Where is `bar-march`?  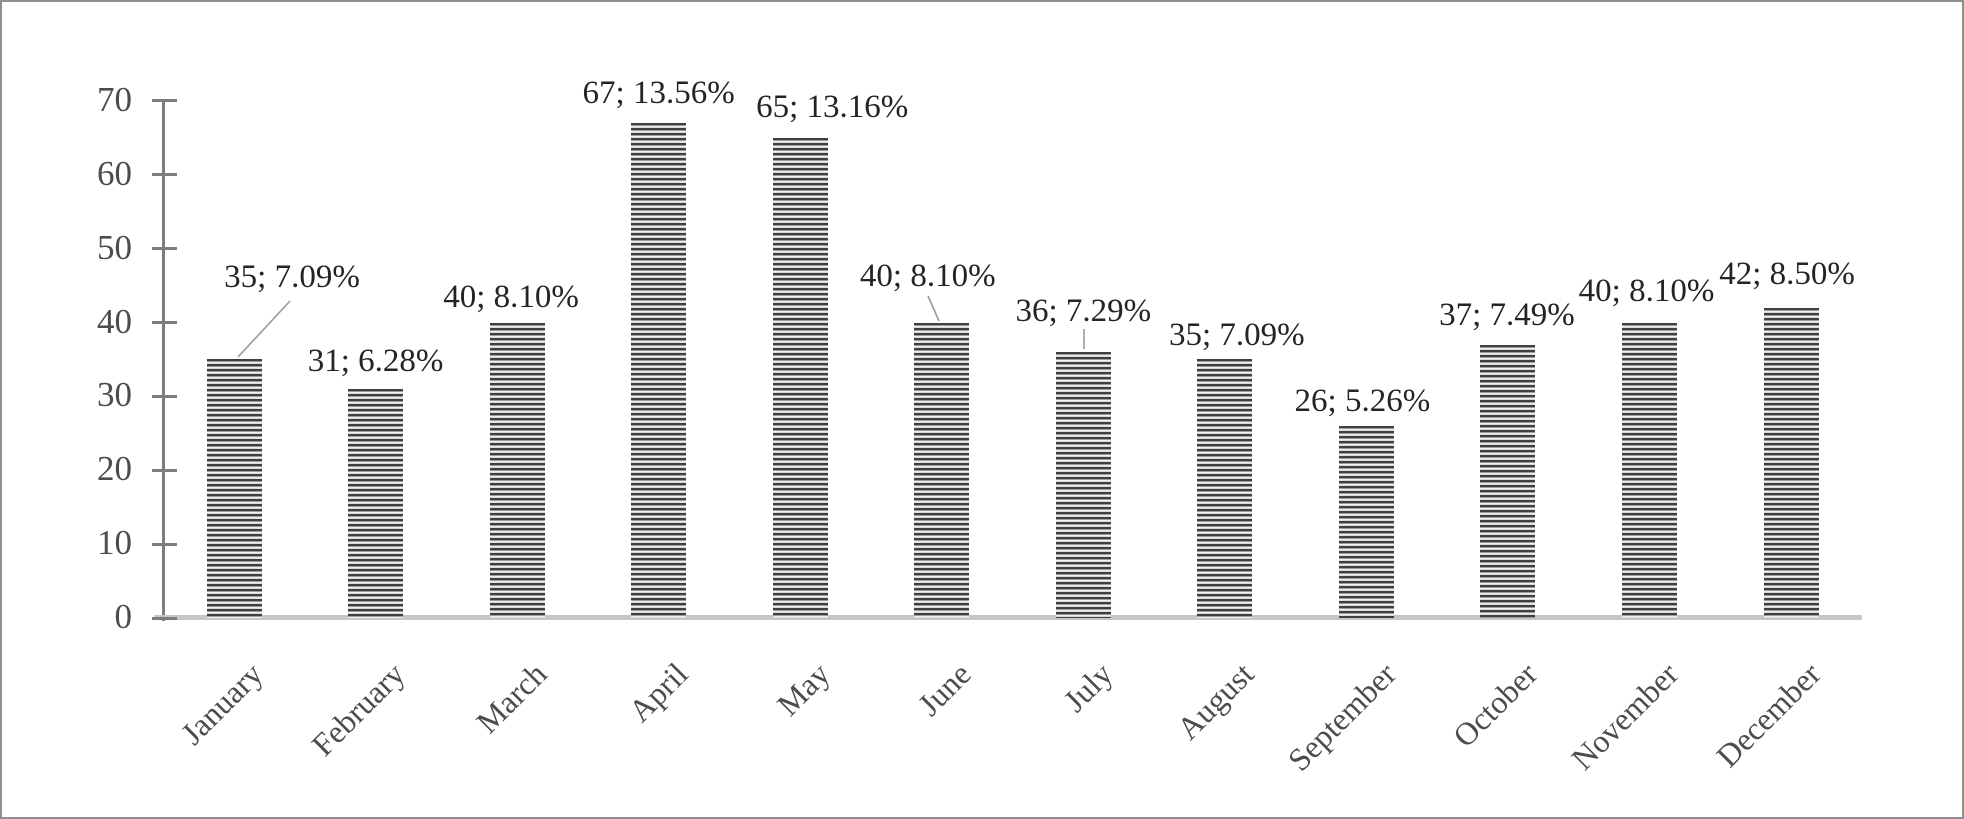 bar-march is located at coordinates (517, 470).